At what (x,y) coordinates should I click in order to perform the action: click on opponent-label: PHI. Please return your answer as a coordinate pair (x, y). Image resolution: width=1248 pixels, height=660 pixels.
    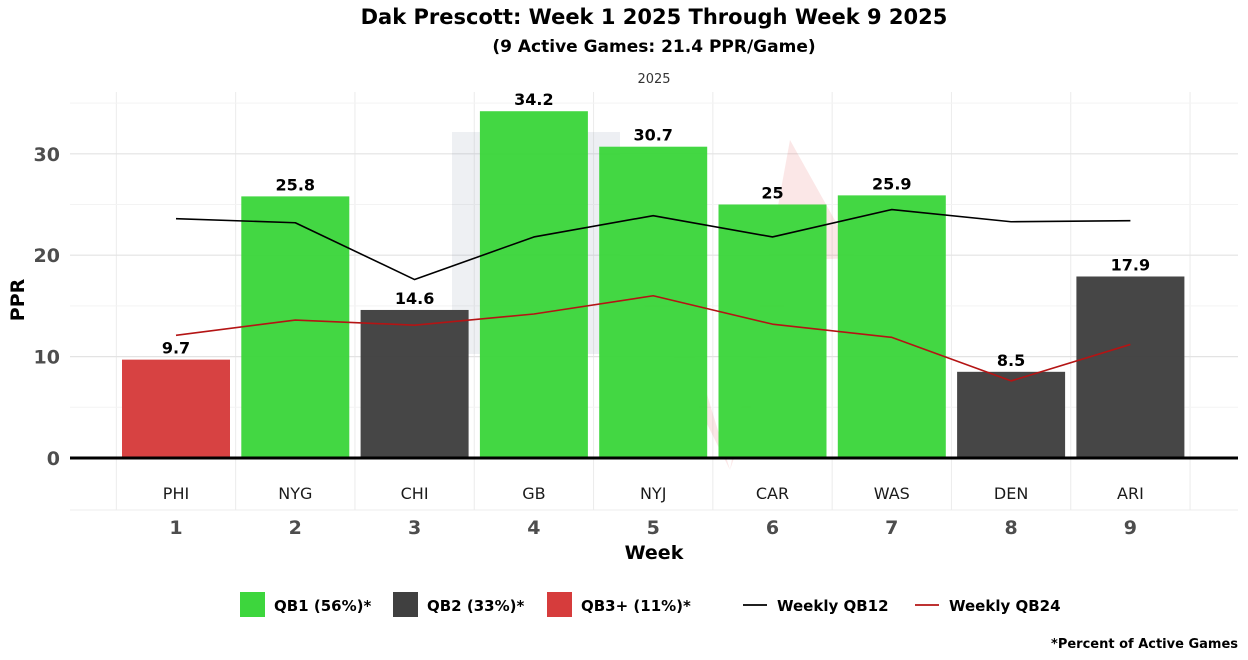
    Looking at the image, I should click on (176, 493).